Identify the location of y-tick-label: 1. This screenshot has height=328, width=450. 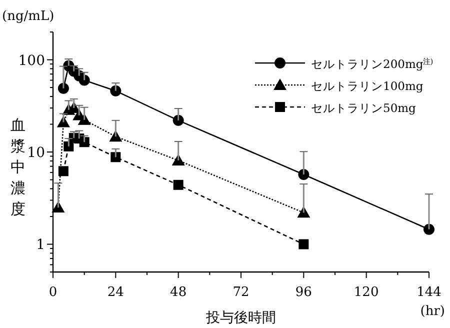
(40, 245).